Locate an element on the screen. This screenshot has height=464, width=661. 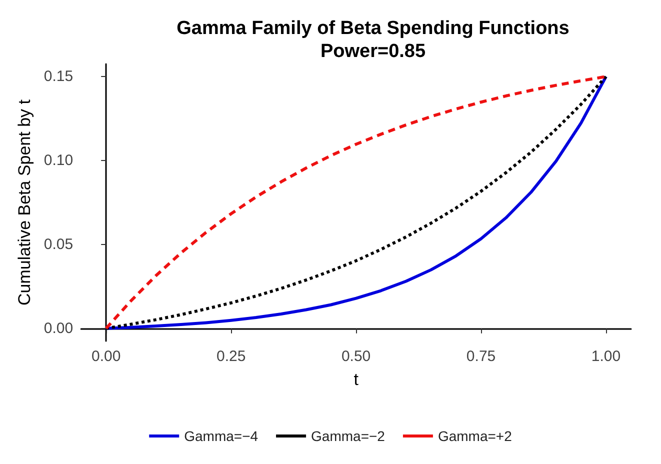
y-tick-label: 0.05 is located at coordinates (59, 244).